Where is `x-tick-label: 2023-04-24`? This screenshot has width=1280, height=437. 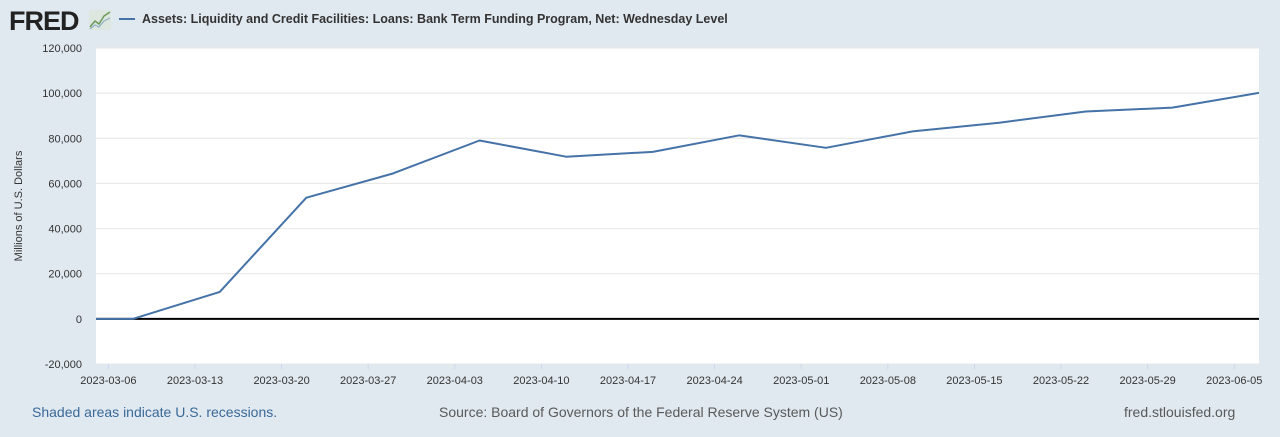 x-tick-label: 2023-04-24 is located at coordinates (714, 381).